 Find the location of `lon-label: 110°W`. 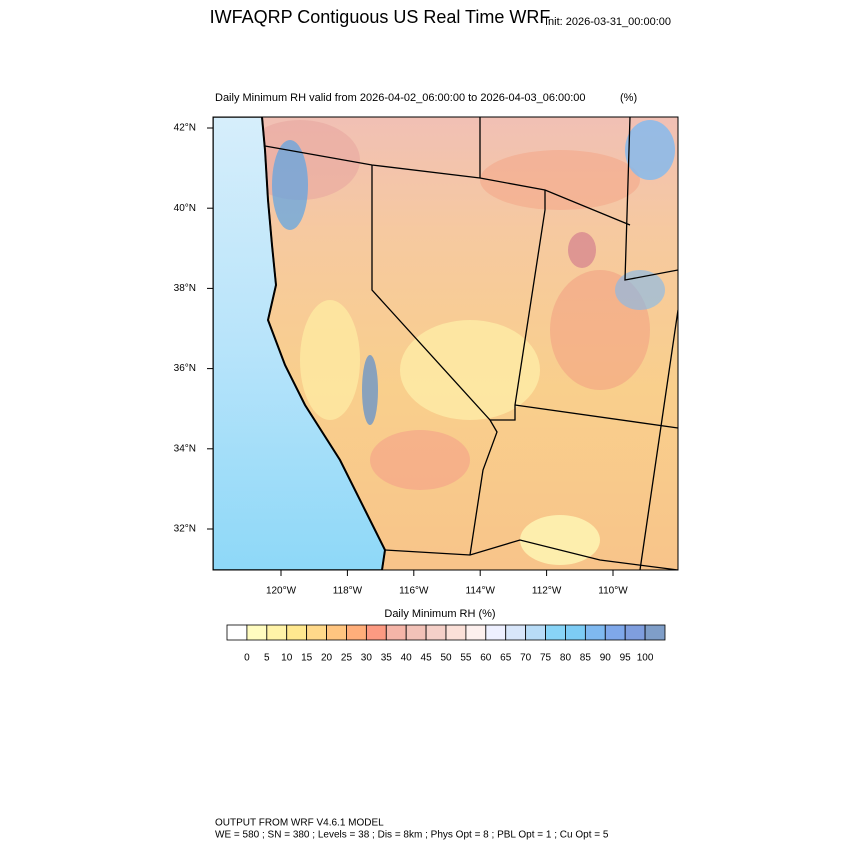

lon-label: 110°W is located at coordinates (613, 591).